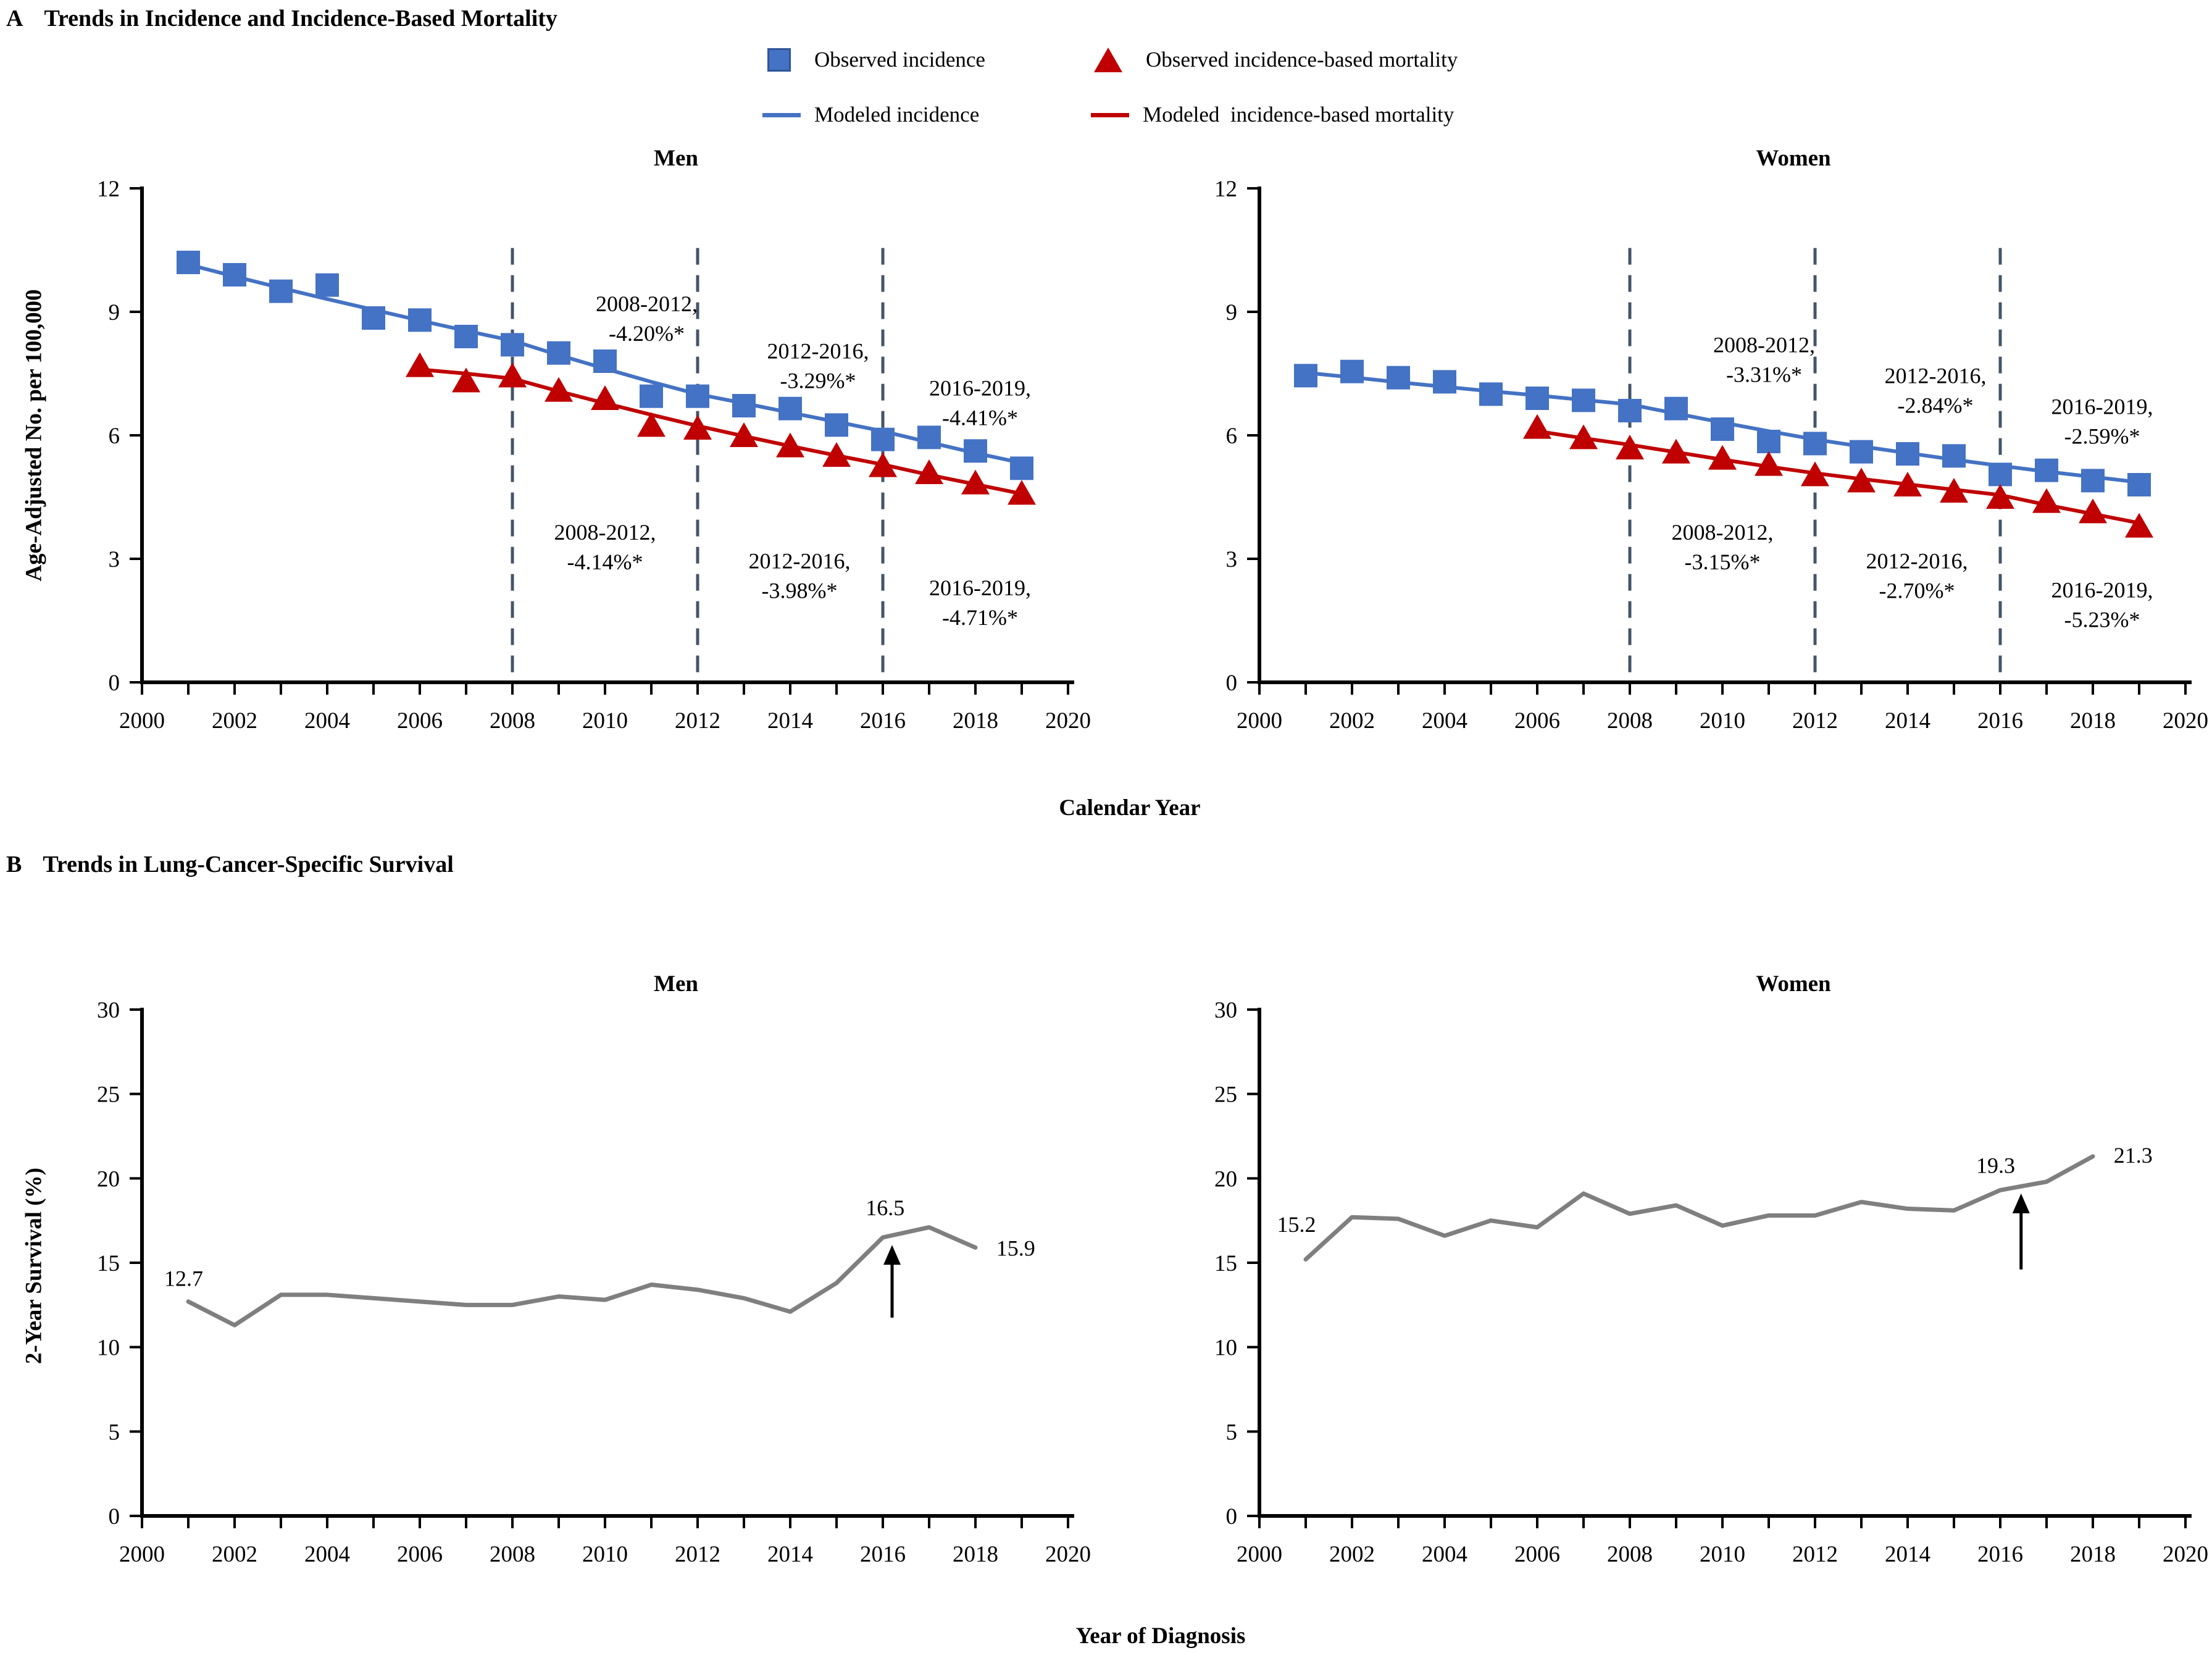 The height and width of the screenshot is (1653, 2212). I want to click on apc-annotation: -3.31%*, so click(1764, 375).